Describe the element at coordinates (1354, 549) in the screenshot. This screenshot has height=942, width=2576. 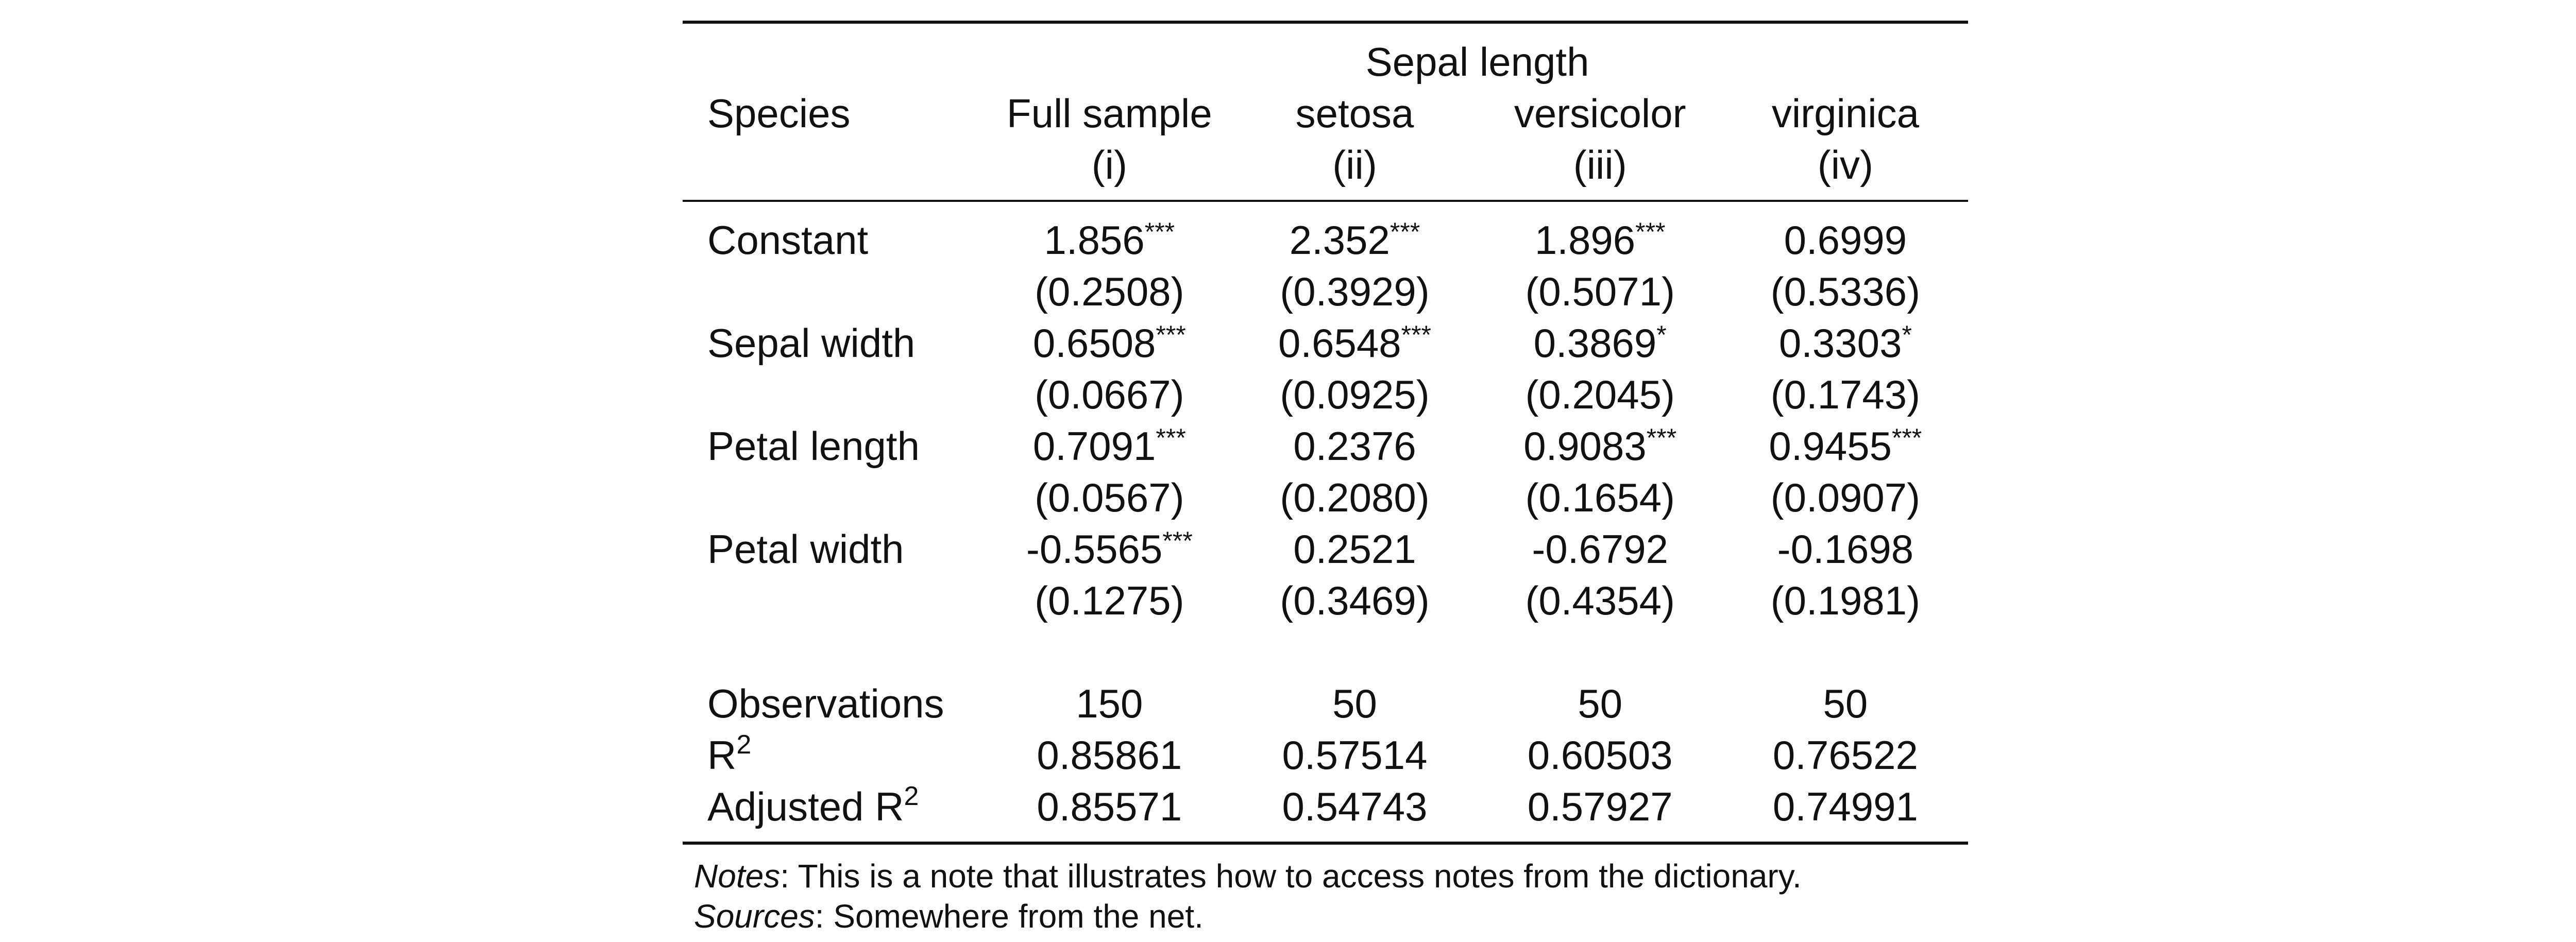
I see `coefficient-cell: 0.2521` at that location.